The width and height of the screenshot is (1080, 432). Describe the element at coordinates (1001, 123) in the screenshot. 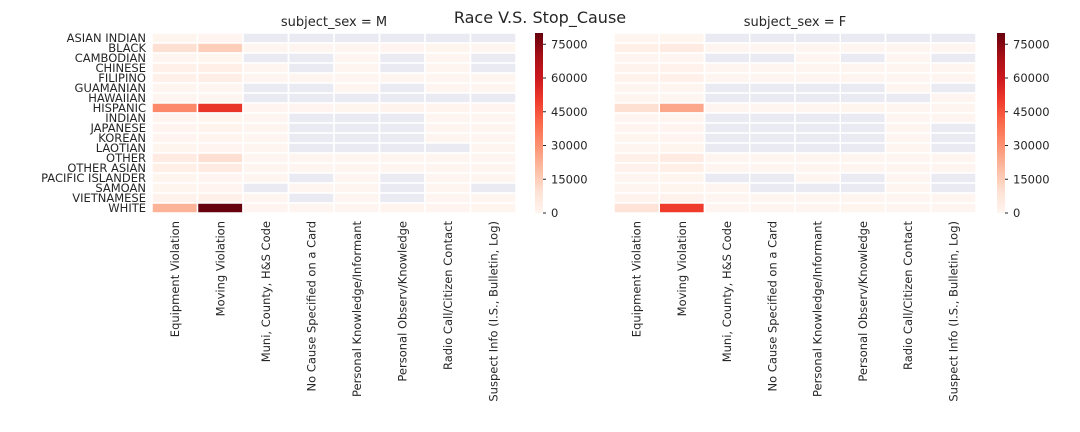

I see `colorbar-gradient` at that location.